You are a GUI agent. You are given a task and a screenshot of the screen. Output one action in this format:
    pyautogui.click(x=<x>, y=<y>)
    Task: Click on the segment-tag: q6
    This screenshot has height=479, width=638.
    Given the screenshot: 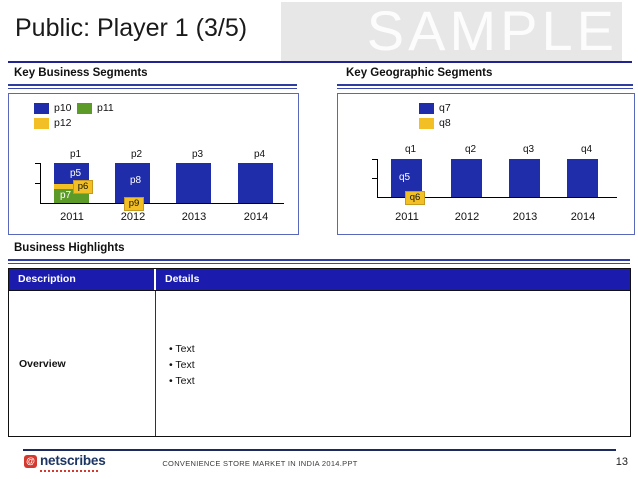 What is the action you would take?
    pyautogui.click(x=415, y=198)
    